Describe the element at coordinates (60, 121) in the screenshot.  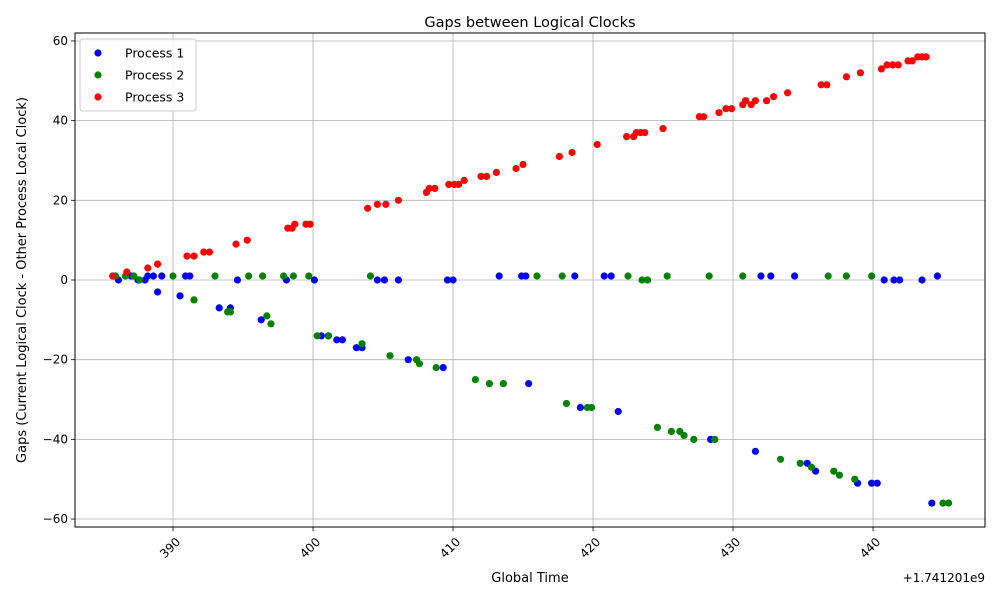
I see `y-tick-label: 40` at that location.